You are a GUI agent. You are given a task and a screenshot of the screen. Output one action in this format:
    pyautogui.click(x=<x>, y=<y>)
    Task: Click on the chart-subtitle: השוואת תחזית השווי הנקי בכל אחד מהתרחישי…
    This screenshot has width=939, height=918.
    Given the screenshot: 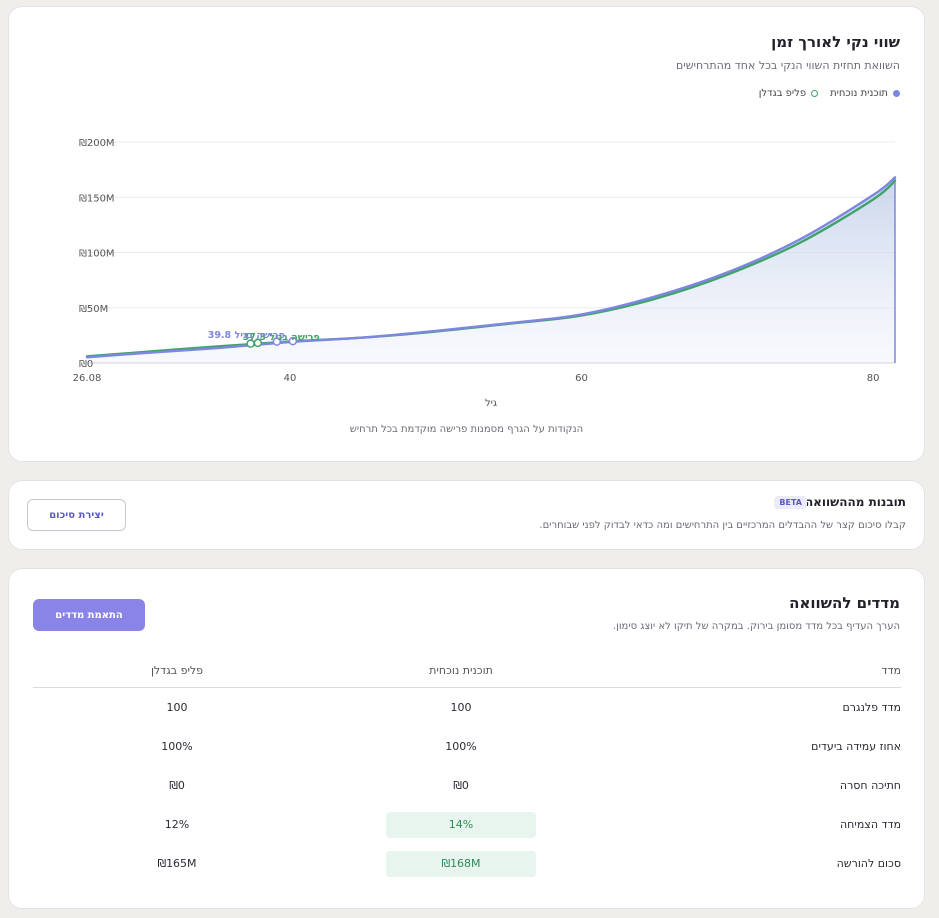 What is the action you would take?
    pyautogui.click(x=787, y=65)
    